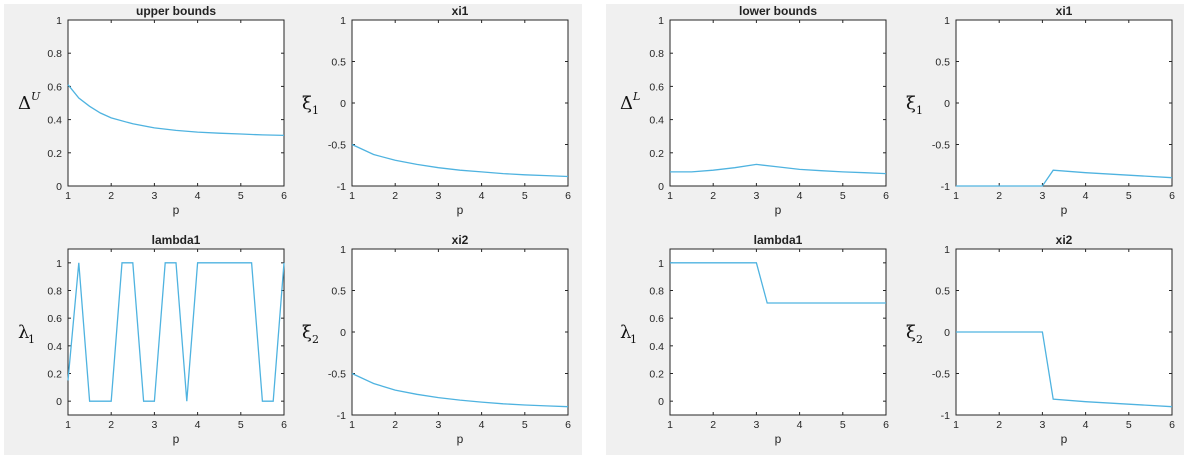 This screenshot has height=459, width=1188. Describe the element at coordinates (176, 240) in the screenshot. I see `chart-title: lambda1` at that location.